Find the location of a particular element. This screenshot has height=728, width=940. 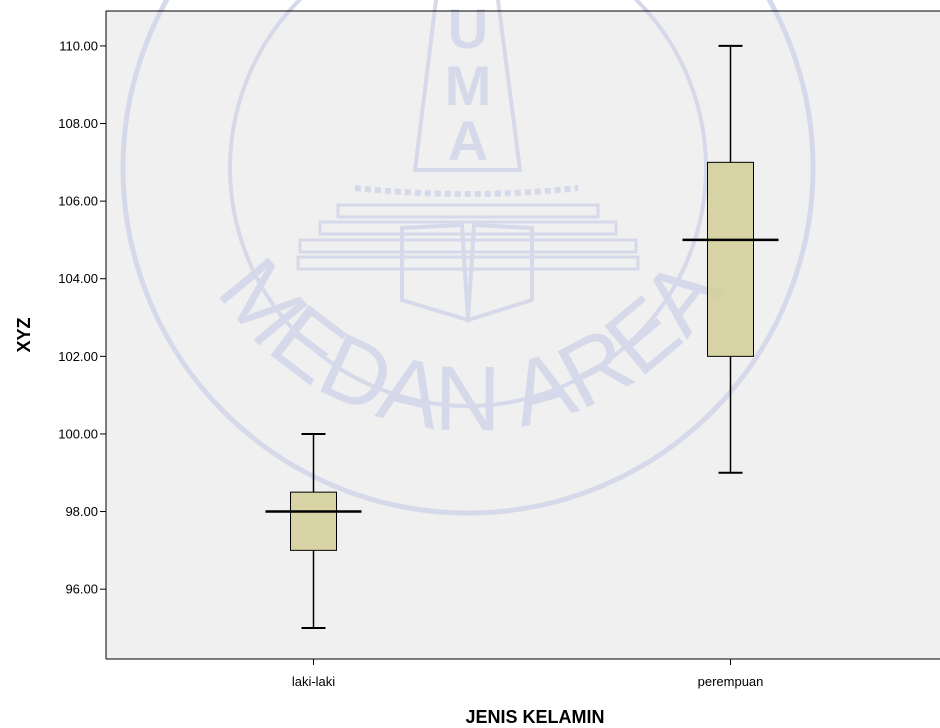

y-tick-label: 110.00 is located at coordinates (78, 45).